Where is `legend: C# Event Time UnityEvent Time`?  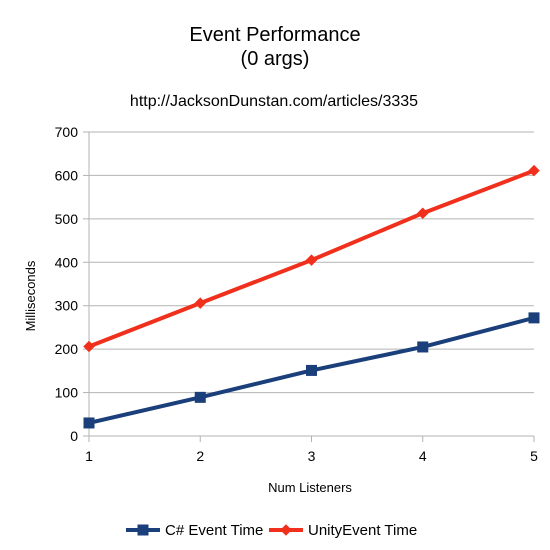 legend: C# Event Time UnityEvent Time is located at coordinates (271, 530).